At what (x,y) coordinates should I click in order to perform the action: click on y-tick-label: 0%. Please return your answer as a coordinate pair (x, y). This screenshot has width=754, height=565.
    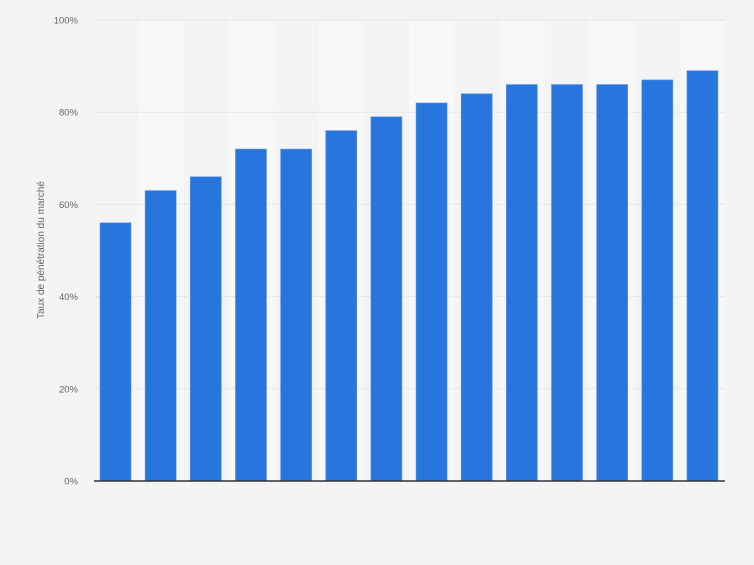
    Looking at the image, I should click on (71, 482).